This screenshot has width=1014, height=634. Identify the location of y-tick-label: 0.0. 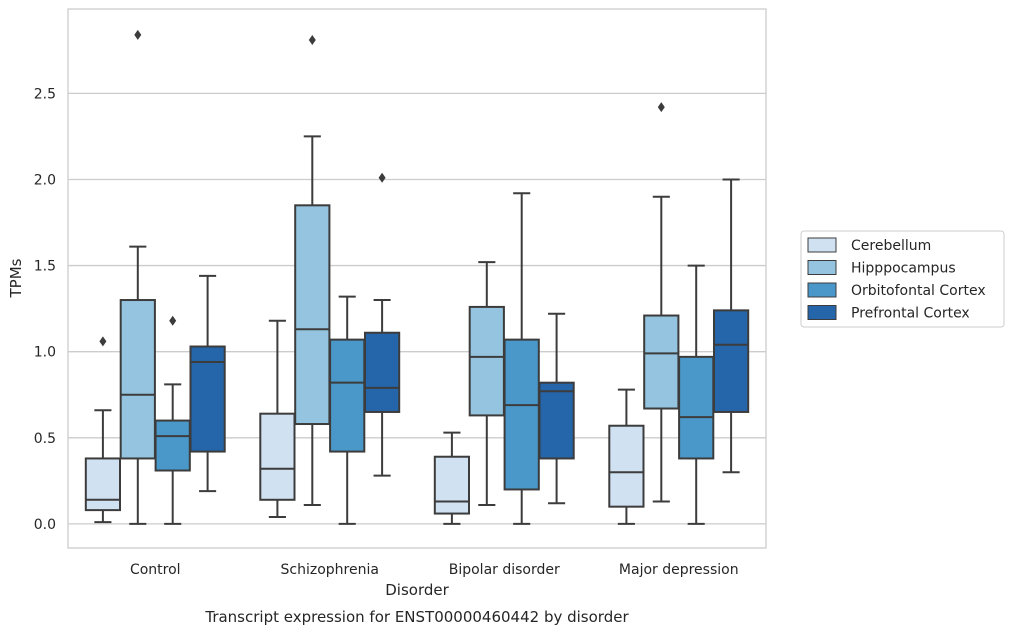
(45, 525).